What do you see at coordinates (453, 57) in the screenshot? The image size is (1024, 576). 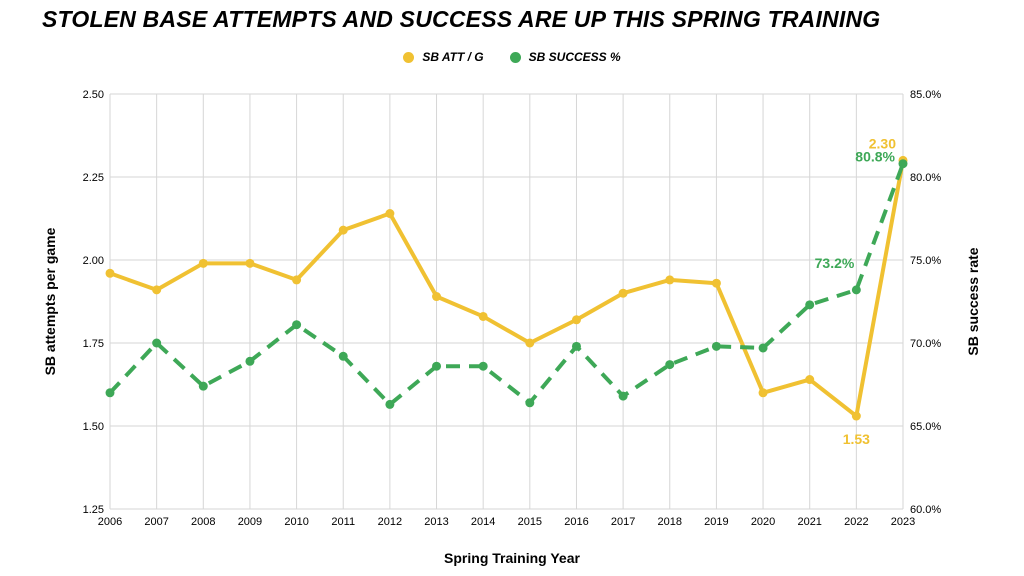 I see `legend-label-sb-att: SB ATT / G` at bounding box center [453, 57].